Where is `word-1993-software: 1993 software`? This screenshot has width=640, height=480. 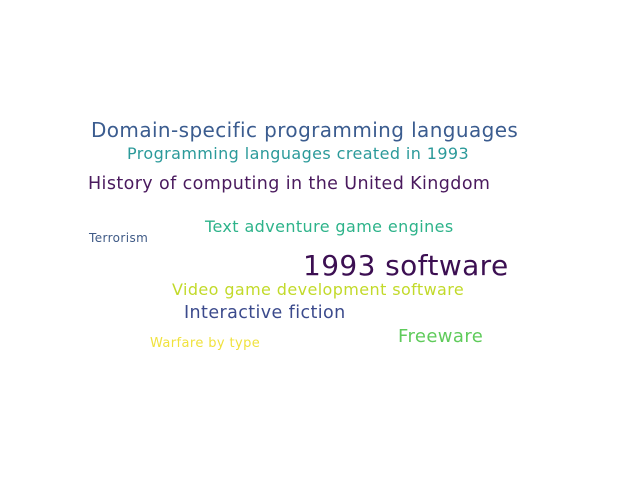 word-1993-software: 1993 software is located at coordinates (406, 265).